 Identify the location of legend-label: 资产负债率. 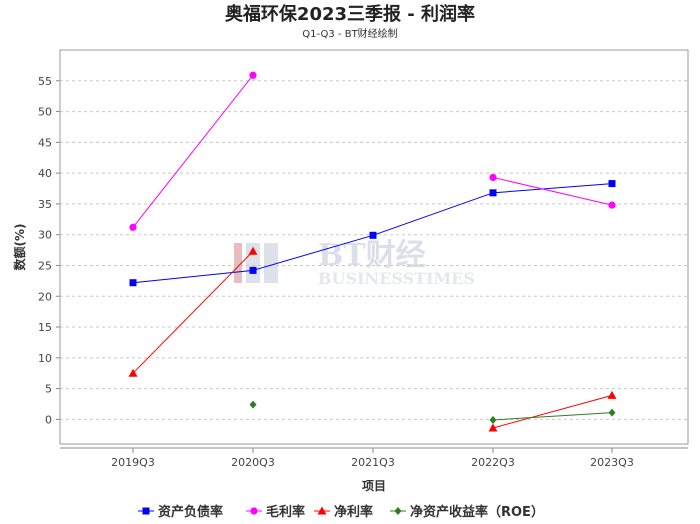
(190, 512).